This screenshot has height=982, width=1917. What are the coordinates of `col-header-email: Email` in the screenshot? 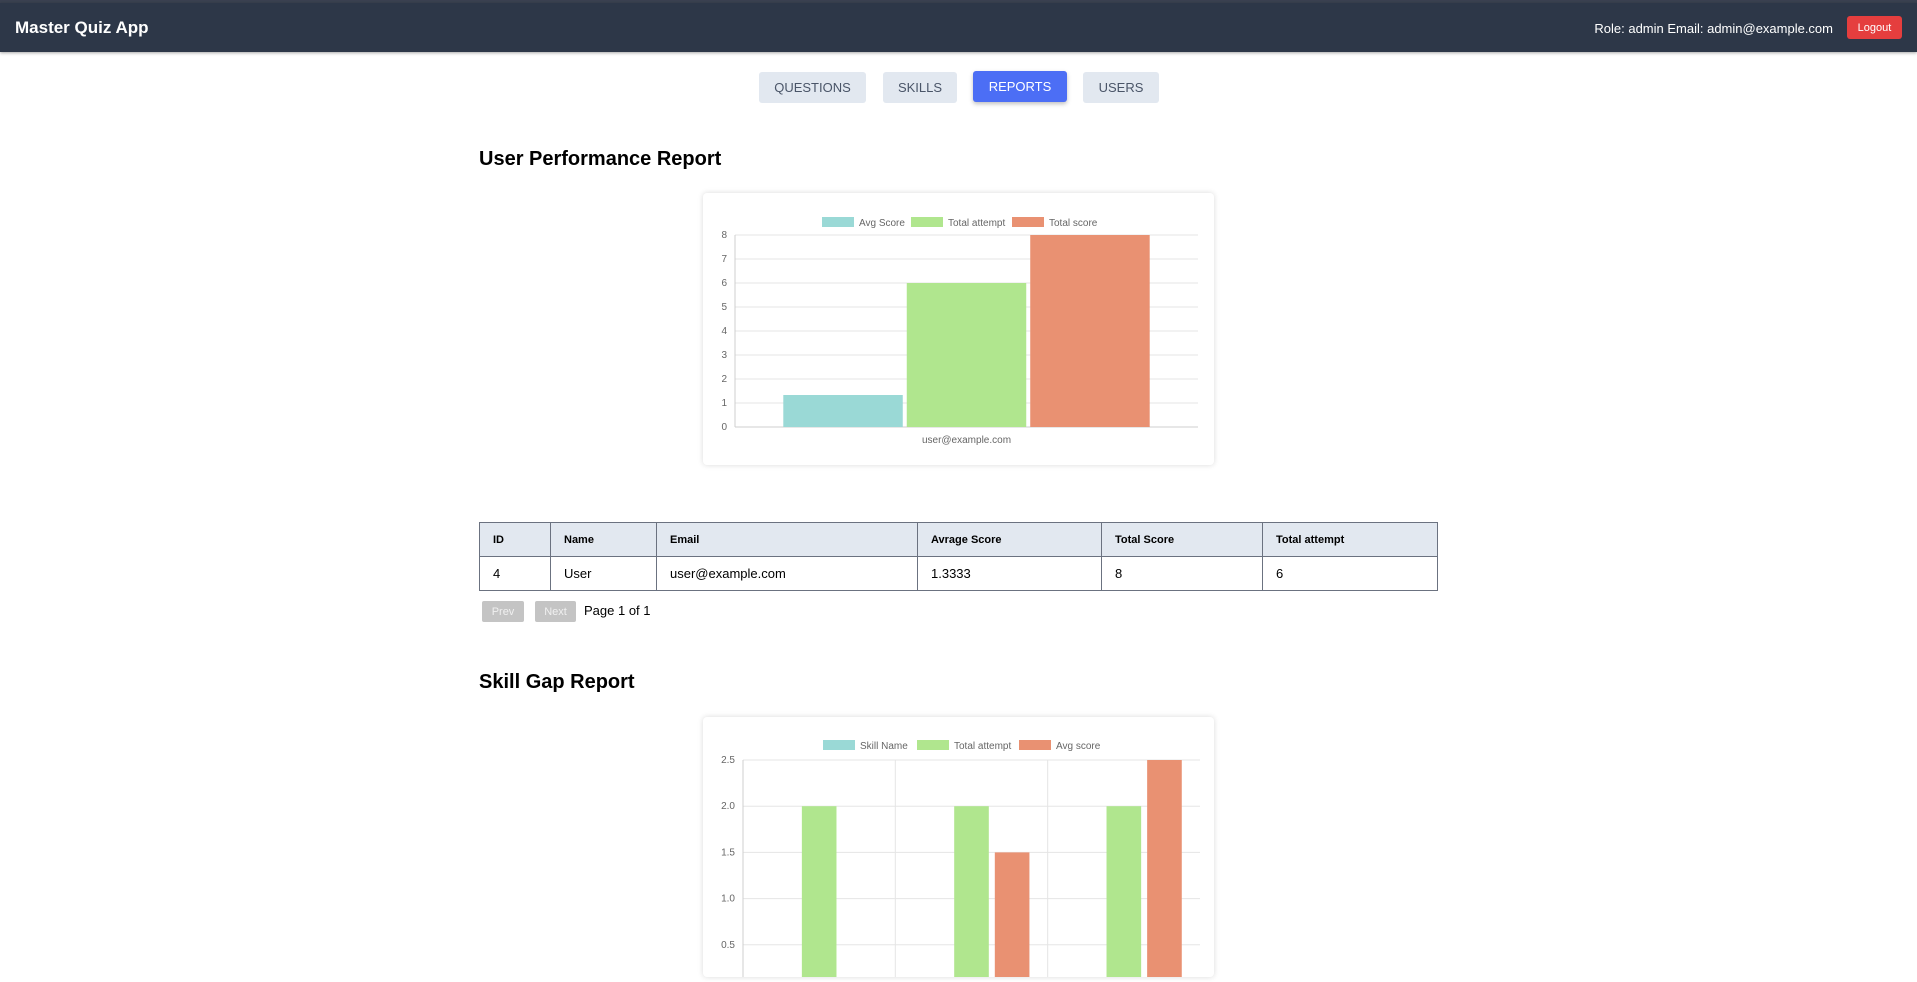 It's located at (787, 539).